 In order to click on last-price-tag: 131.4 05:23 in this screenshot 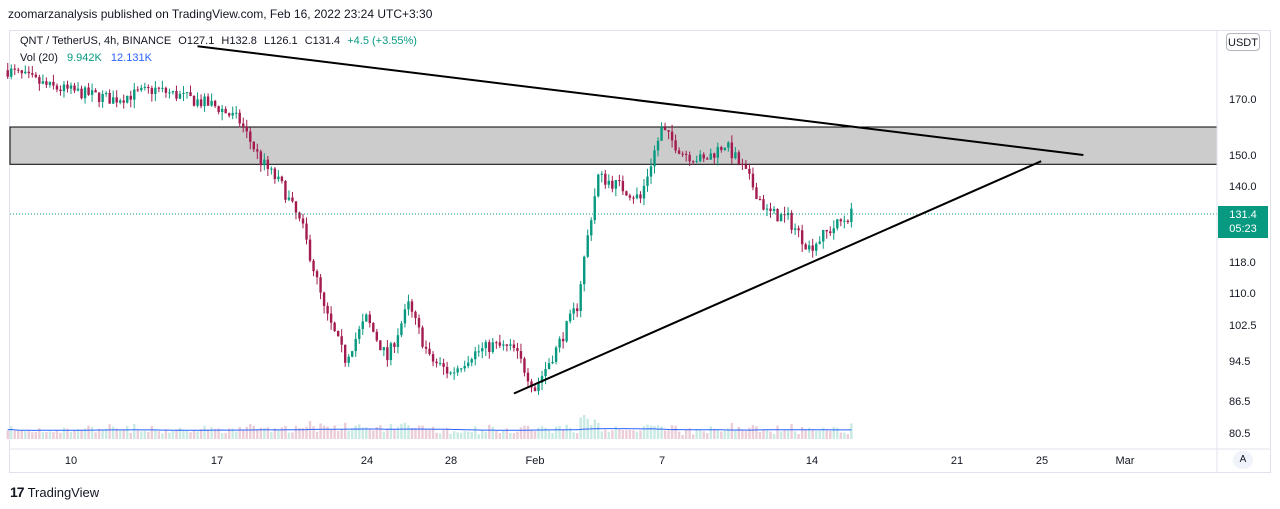, I will do `click(1243, 222)`.